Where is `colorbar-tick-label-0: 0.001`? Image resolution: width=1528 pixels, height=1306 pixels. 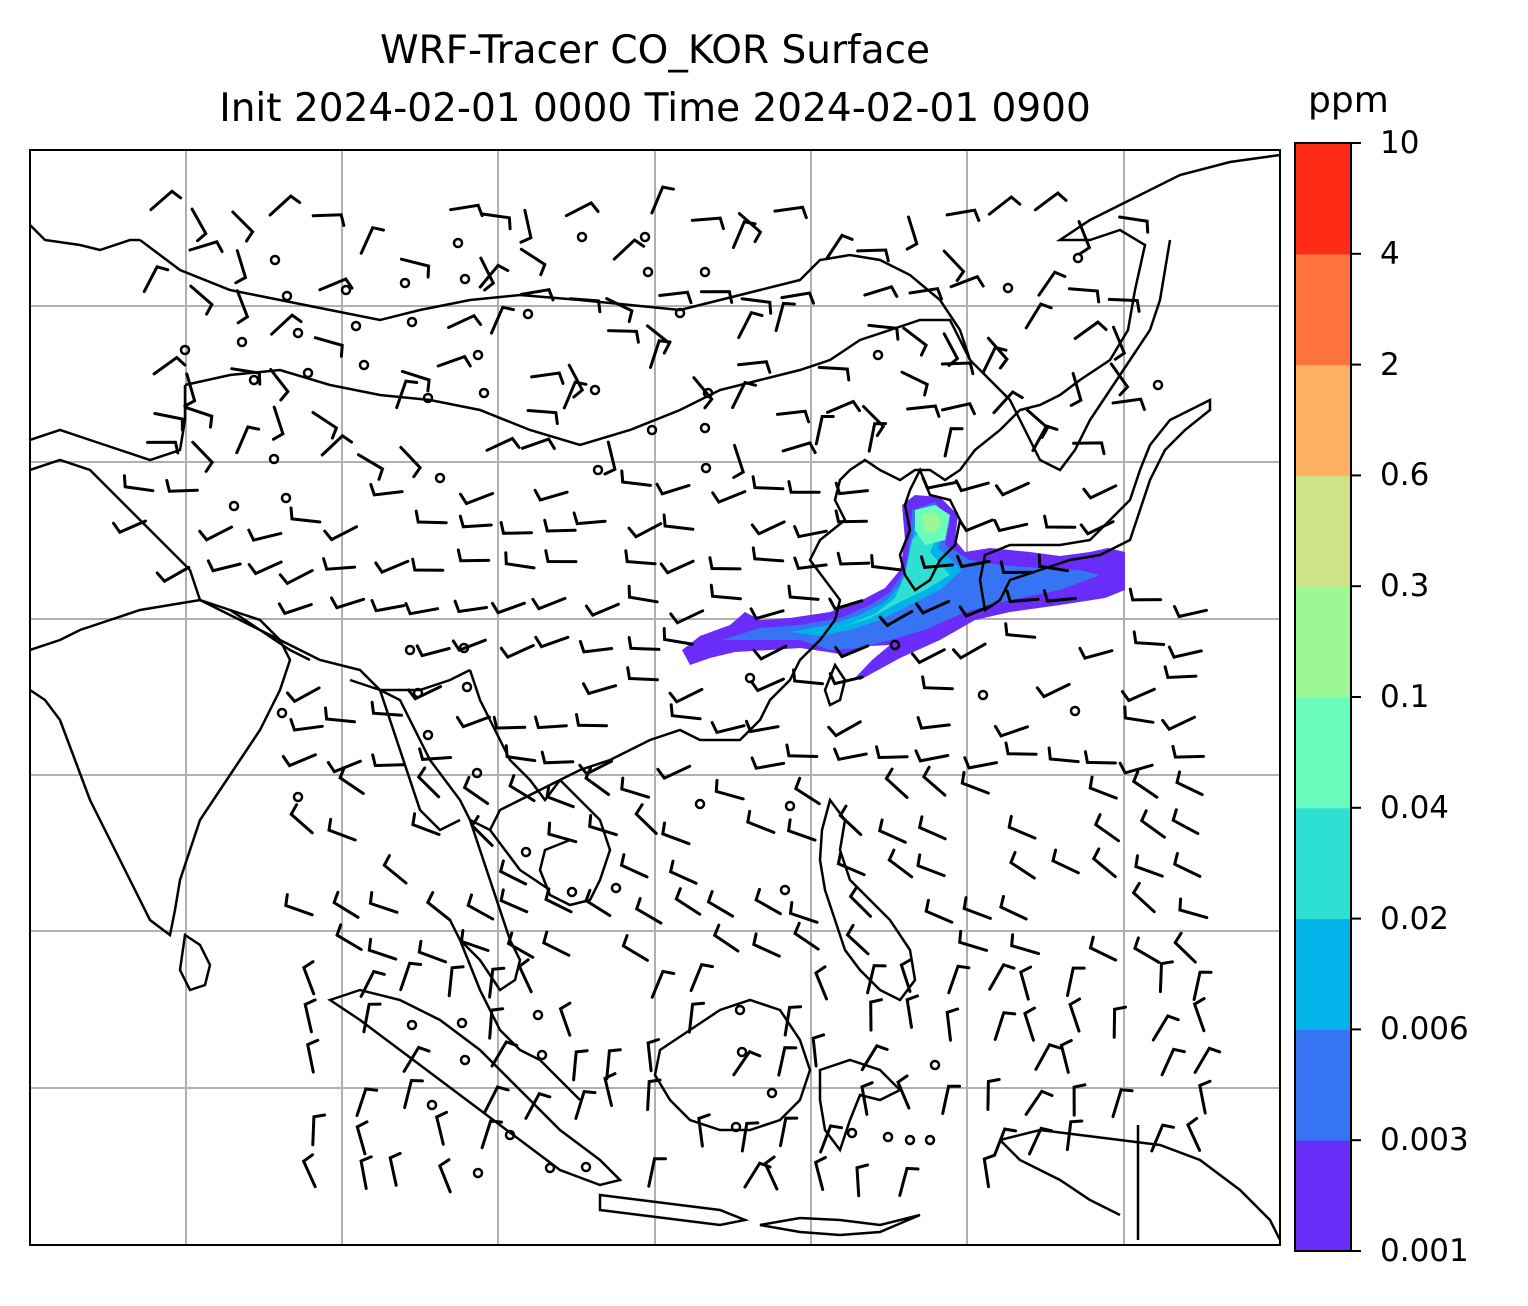 colorbar-tick-label-0: 0.001 is located at coordinates (1424, 1251).